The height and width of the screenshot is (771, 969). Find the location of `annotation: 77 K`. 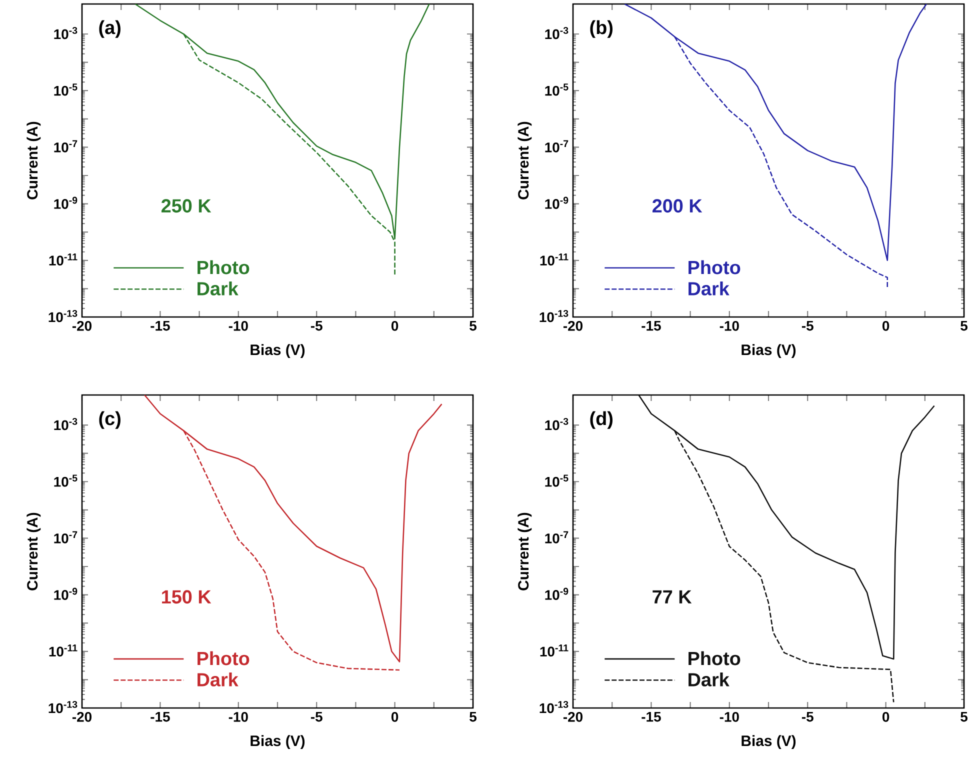

annotation: 77 K is located at coordinates (672, 597).